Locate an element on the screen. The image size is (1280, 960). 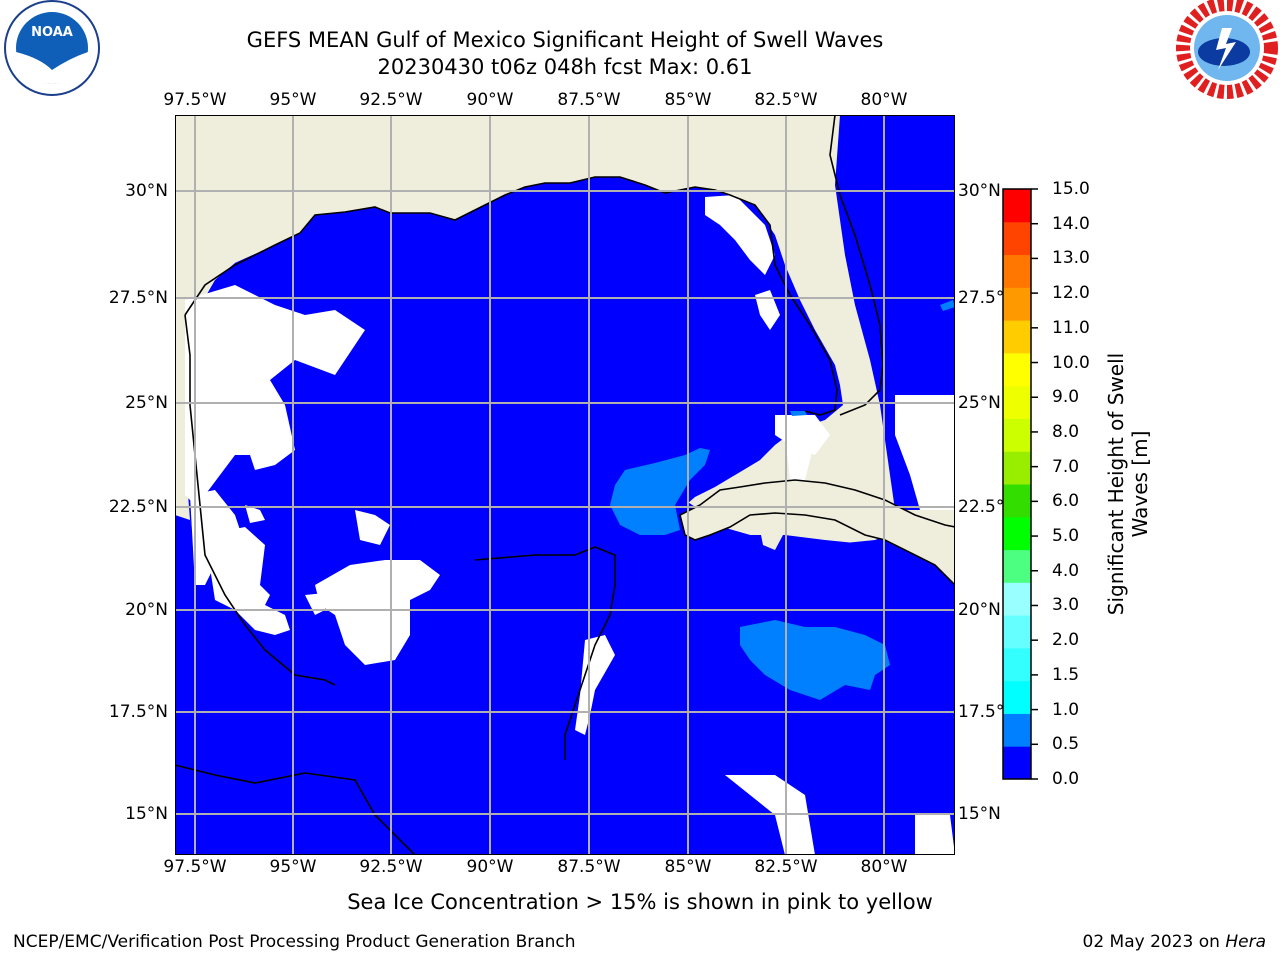
swell-patch-cayman is located at coordinates (815, 660).